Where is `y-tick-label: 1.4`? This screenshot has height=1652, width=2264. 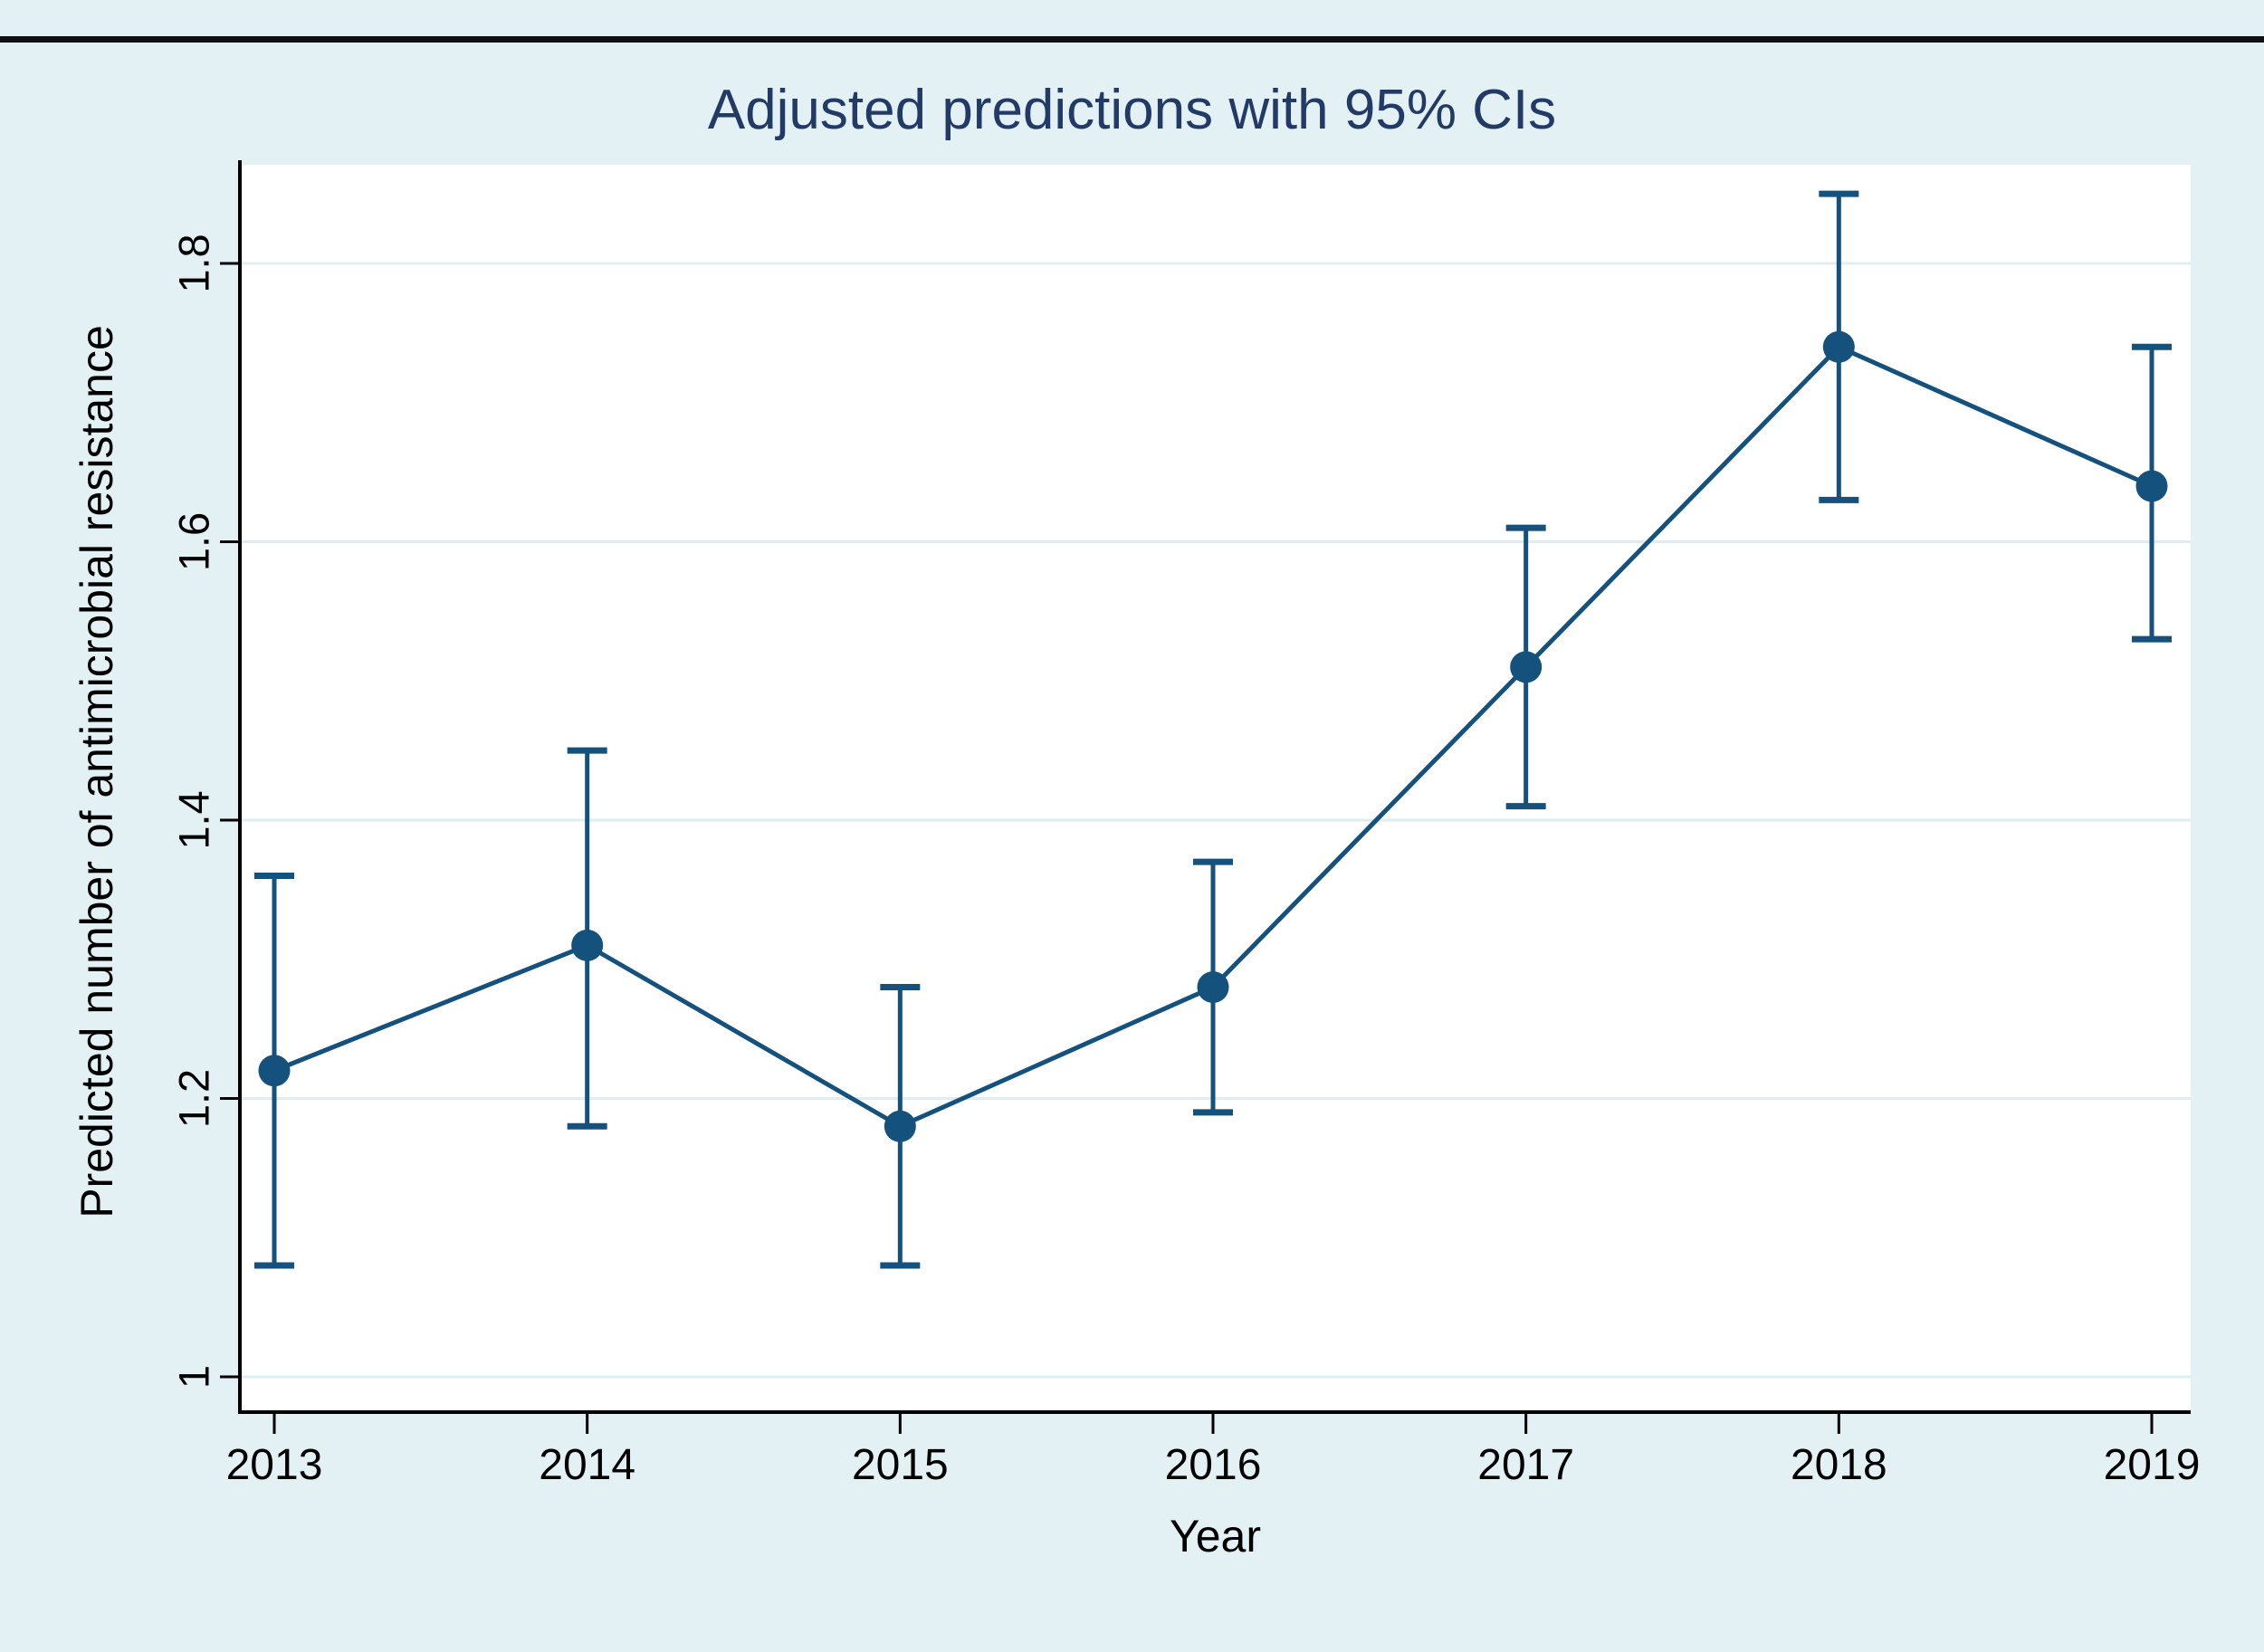
y-tick-label: 1.4 is located at coordinates (193, 819).